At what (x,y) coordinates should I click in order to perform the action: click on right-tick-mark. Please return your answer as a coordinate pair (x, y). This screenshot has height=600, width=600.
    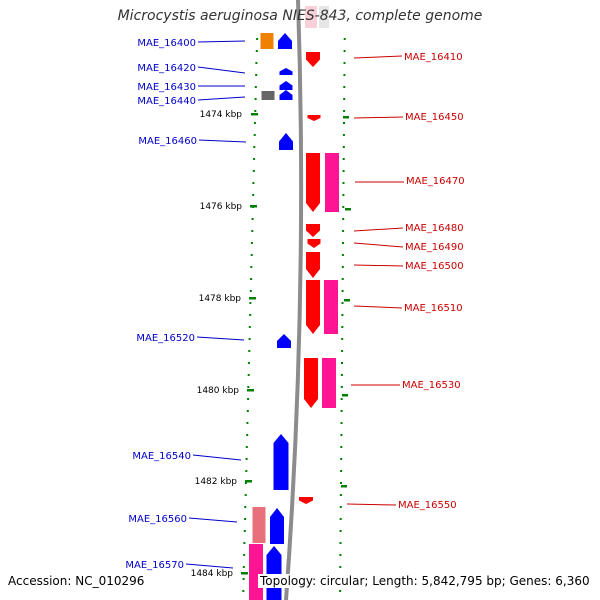
    Looking at the image, I should click on (348, 209).